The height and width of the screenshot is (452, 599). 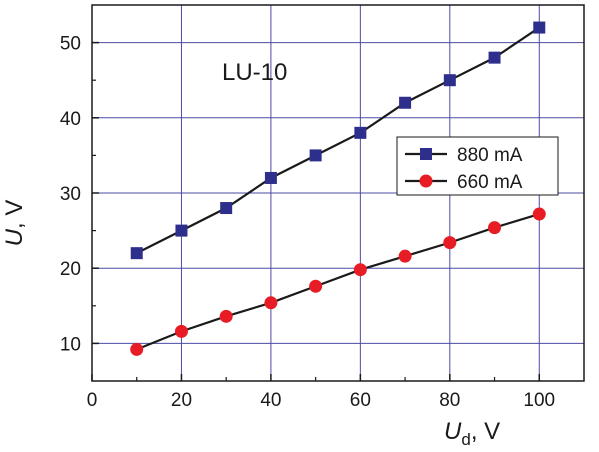 I want to click on legend-marker-circle, so click(x=426, y=181).